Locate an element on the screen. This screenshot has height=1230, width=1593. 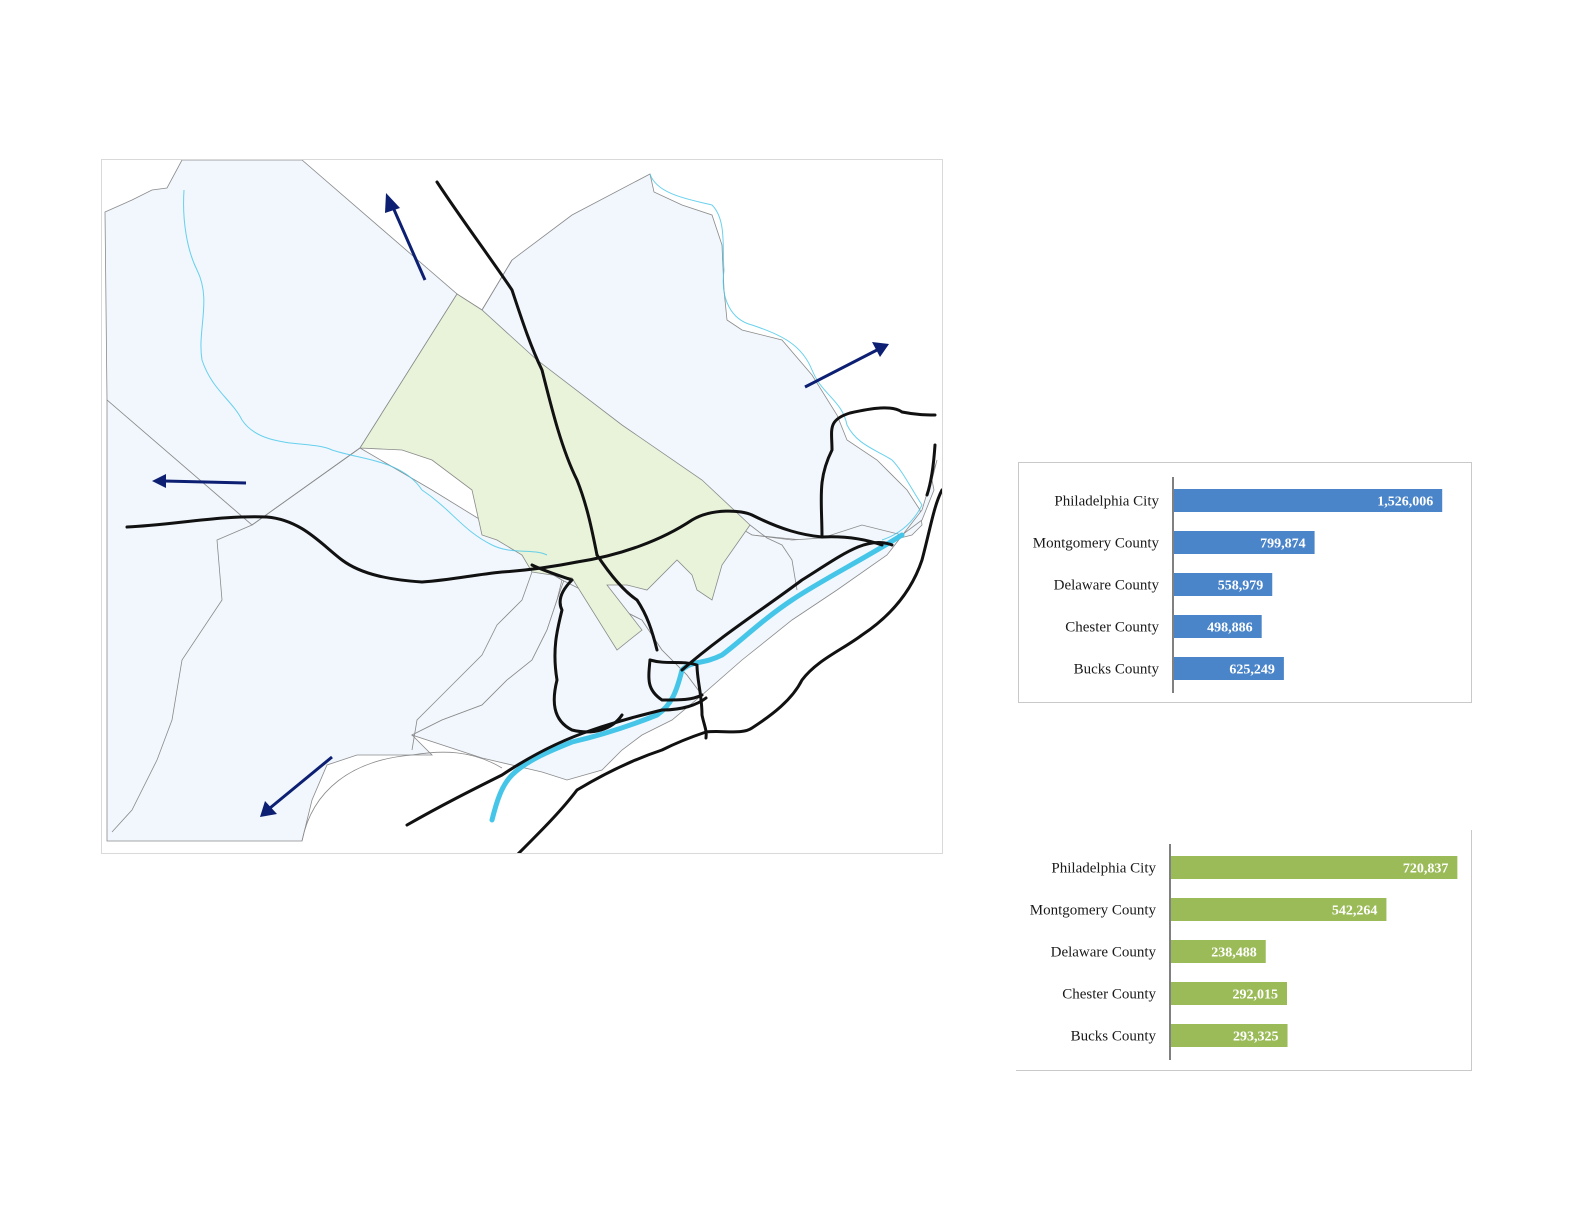
chart-value-label: 293,325 is located at coordinates (1256, 1037).